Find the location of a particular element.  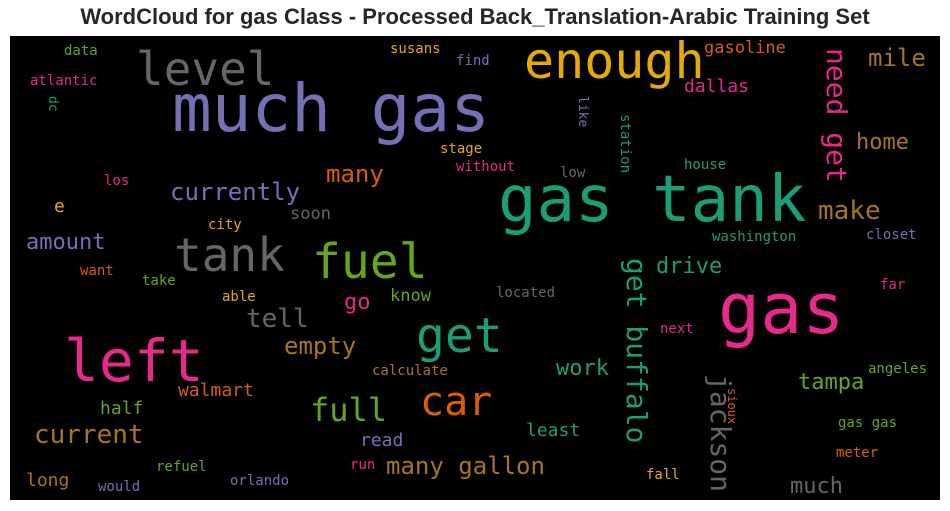

word-jackson: jackson is located at coordinates (720, 433).